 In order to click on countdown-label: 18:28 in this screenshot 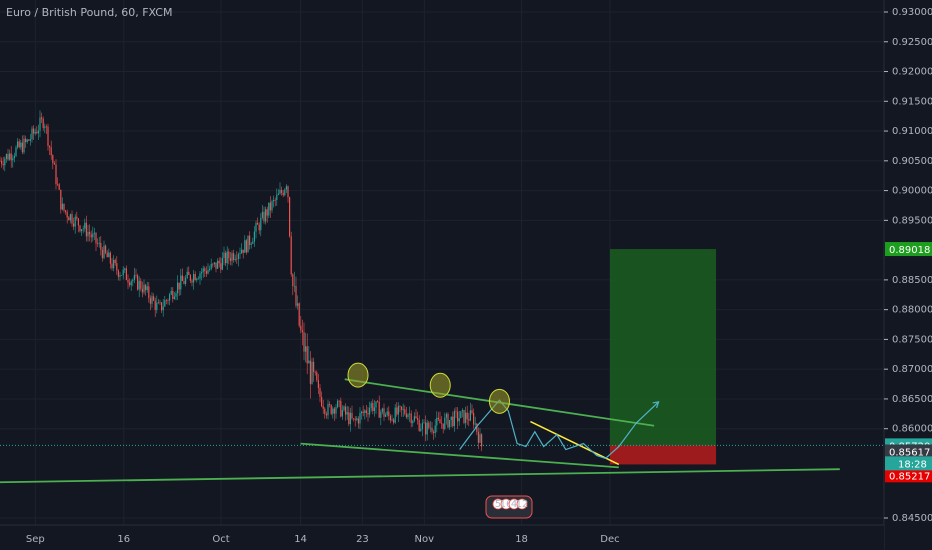, I will do `click(912, 464)`.